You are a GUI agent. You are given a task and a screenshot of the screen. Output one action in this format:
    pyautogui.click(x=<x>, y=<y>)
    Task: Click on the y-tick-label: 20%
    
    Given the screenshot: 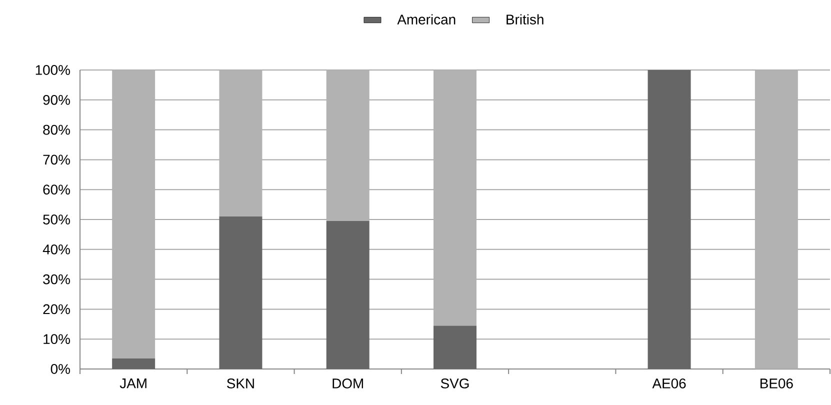 What is the action you would take?
    pyautogui.click(x=56, y=309)
    